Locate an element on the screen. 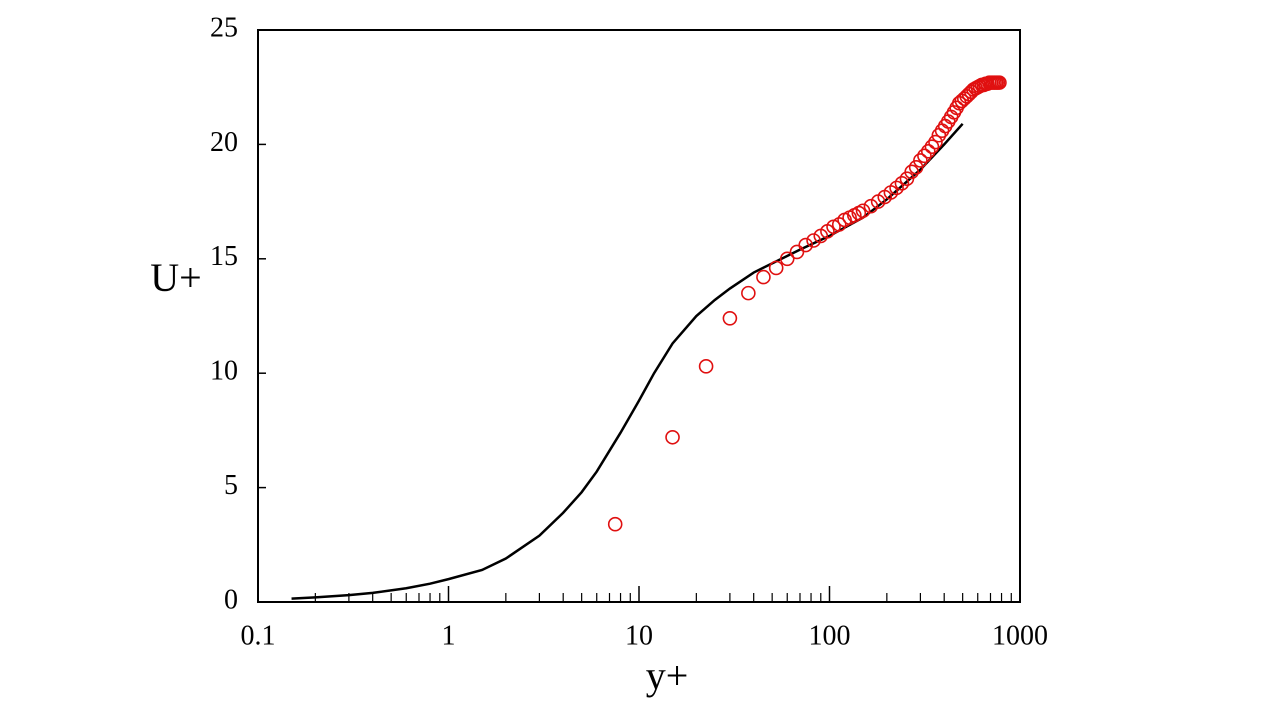 This screenshot has height=725, width=1280. x-tick-label: 10 is located at coordinates (639, 635).